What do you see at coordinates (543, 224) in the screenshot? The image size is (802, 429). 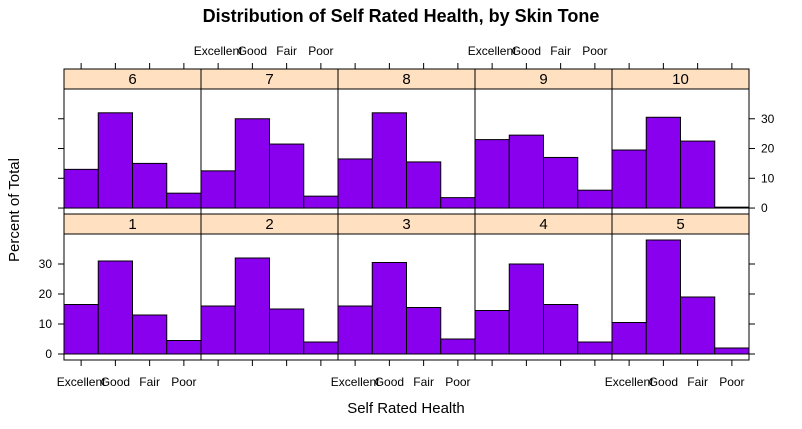 I see `strip-label: 4` at bounding box center [543, 224].